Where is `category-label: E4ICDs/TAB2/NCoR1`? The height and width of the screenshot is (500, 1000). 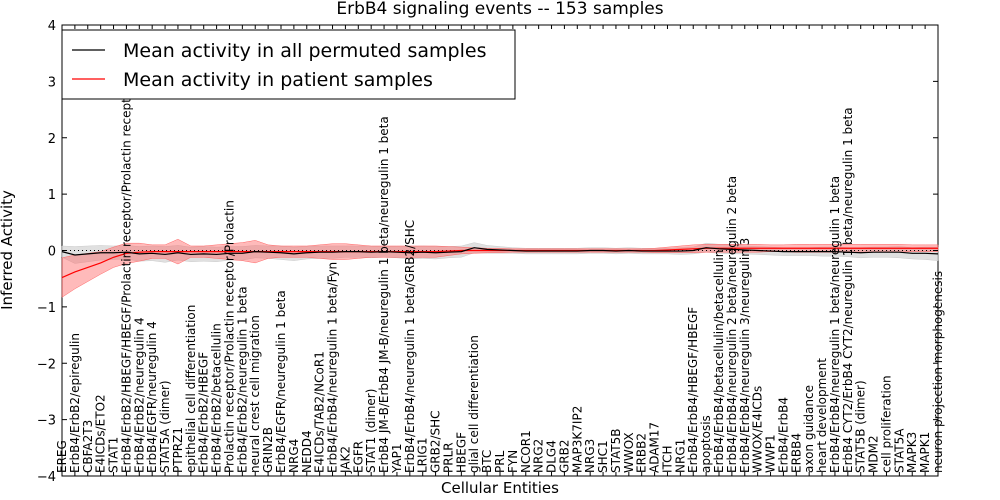 category-label: E4ICDs/TAB2/NCoR1 is located at coordinates (320, 412).